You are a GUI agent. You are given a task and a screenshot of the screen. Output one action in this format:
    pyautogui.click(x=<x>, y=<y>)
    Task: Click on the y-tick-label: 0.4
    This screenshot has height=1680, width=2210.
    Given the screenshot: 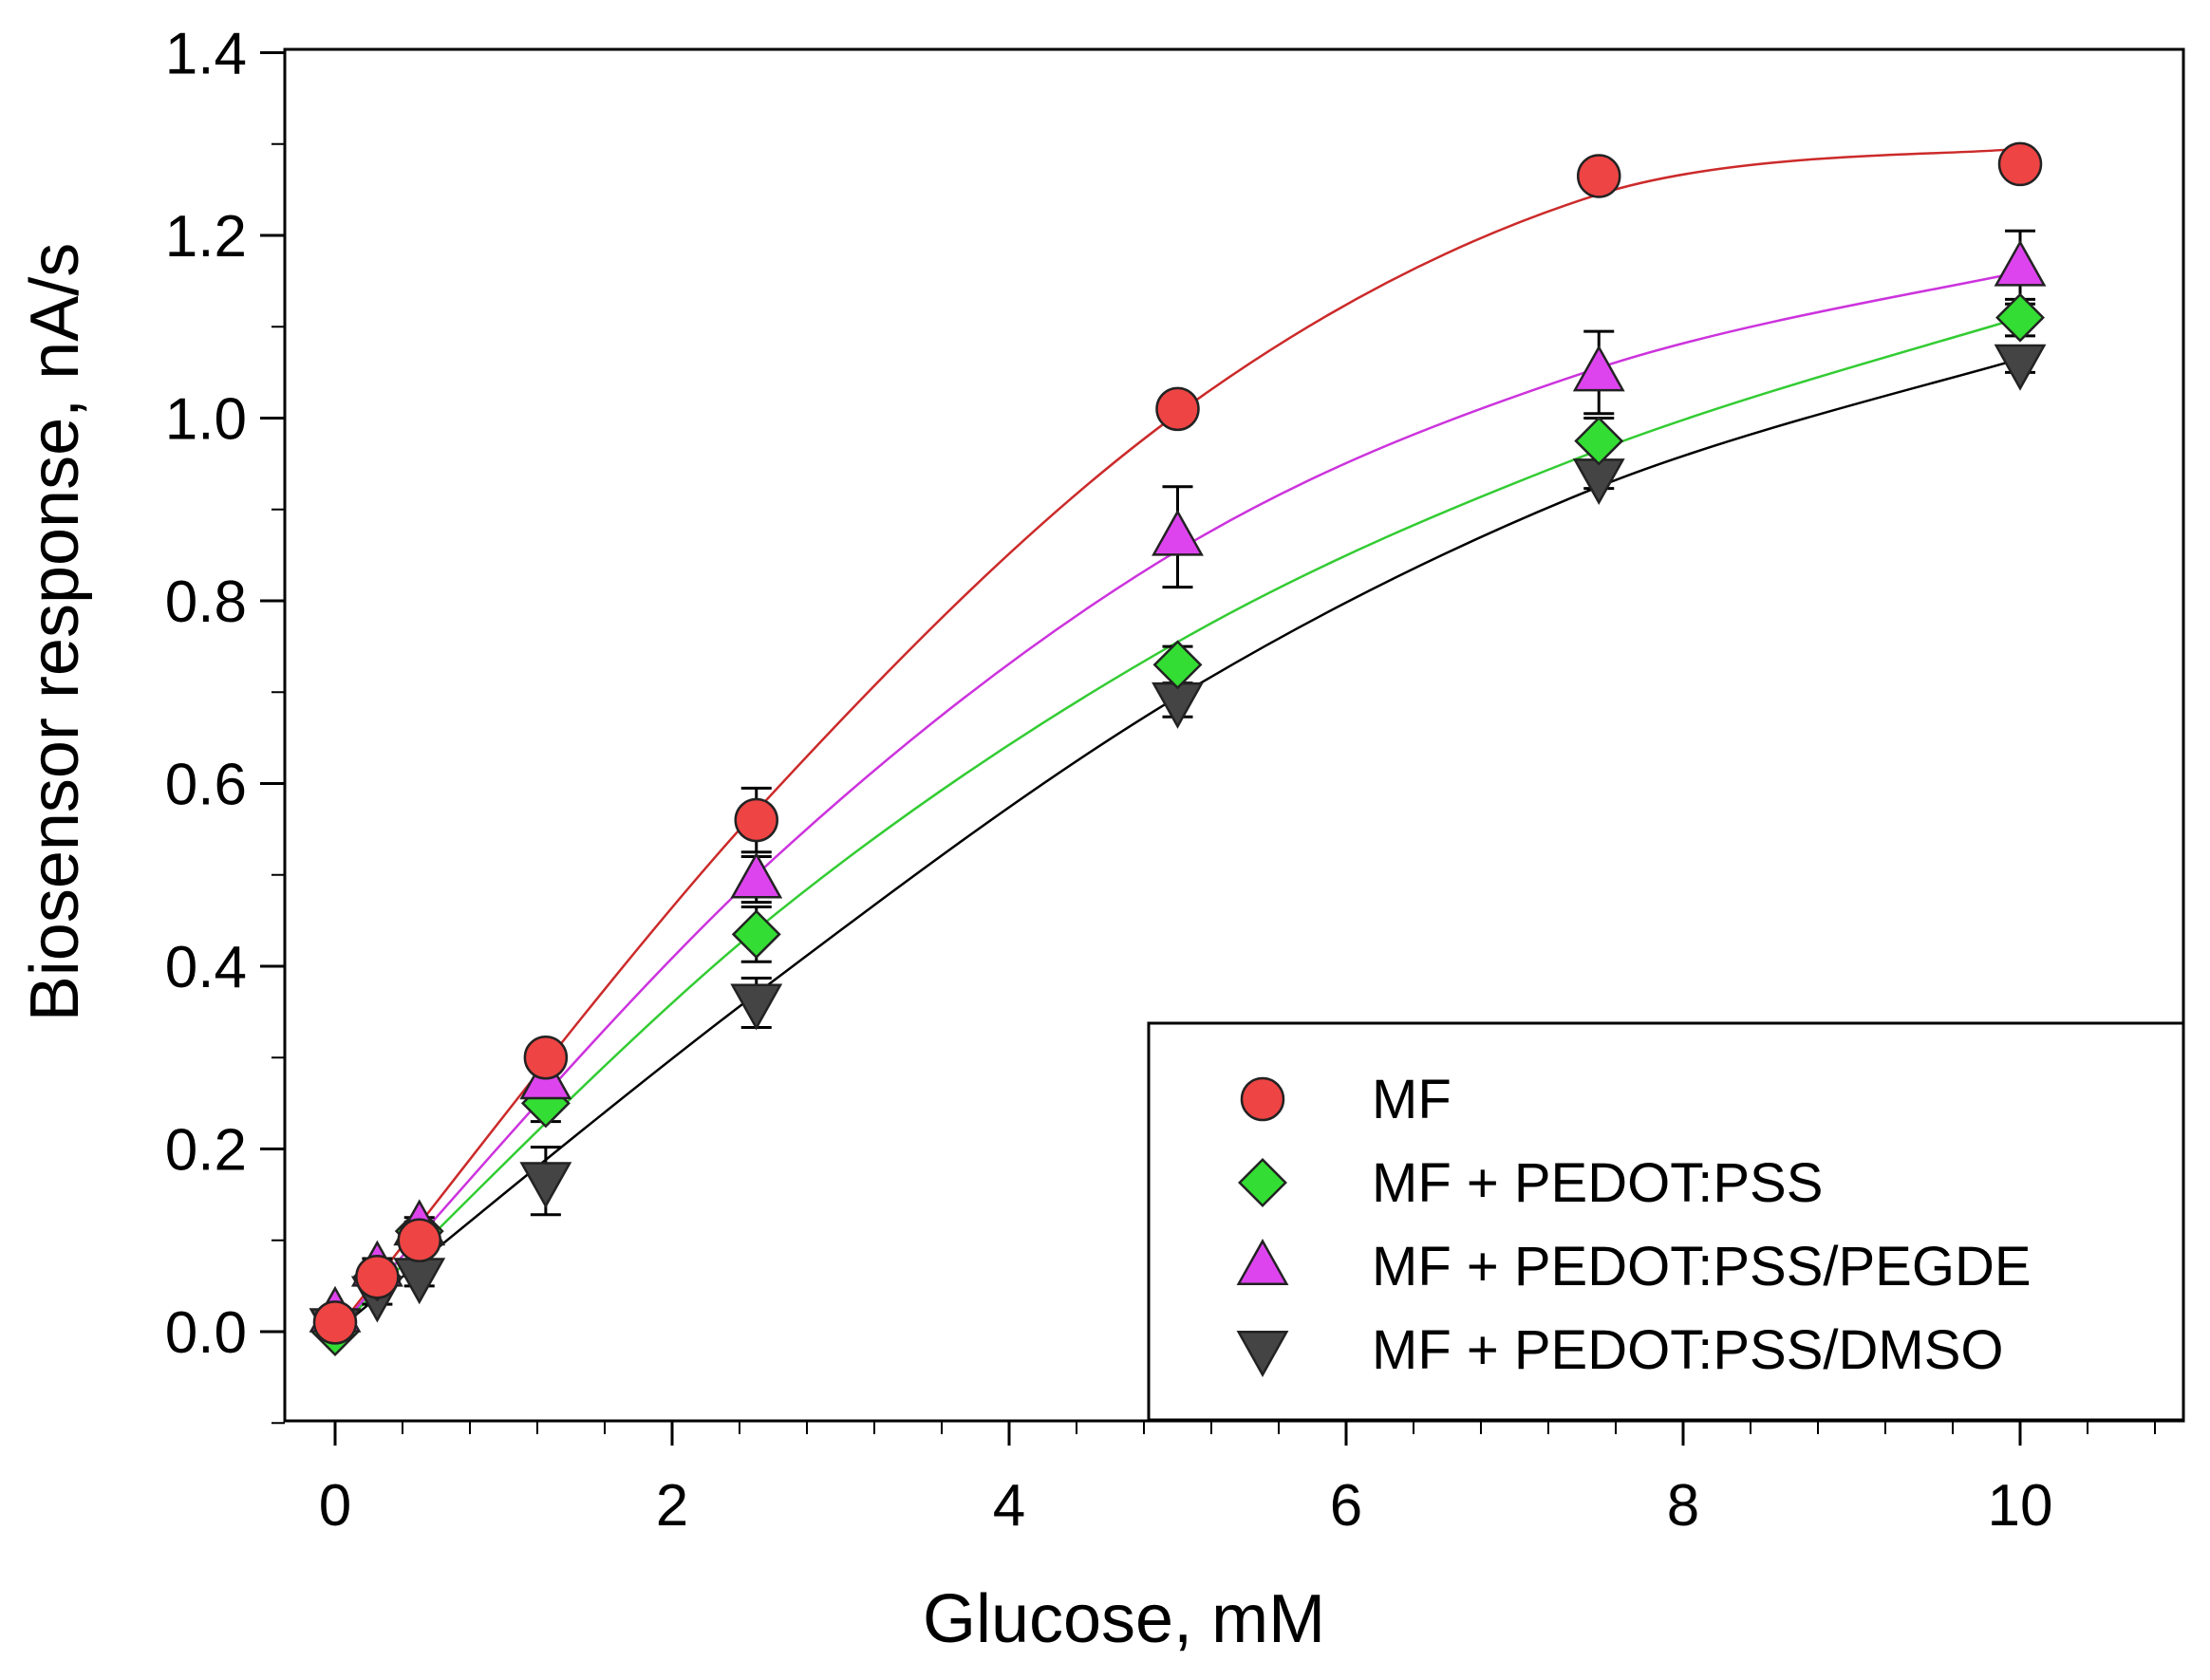 What is the action you would take?
    pyautogui.click(x=206, y=968)
    